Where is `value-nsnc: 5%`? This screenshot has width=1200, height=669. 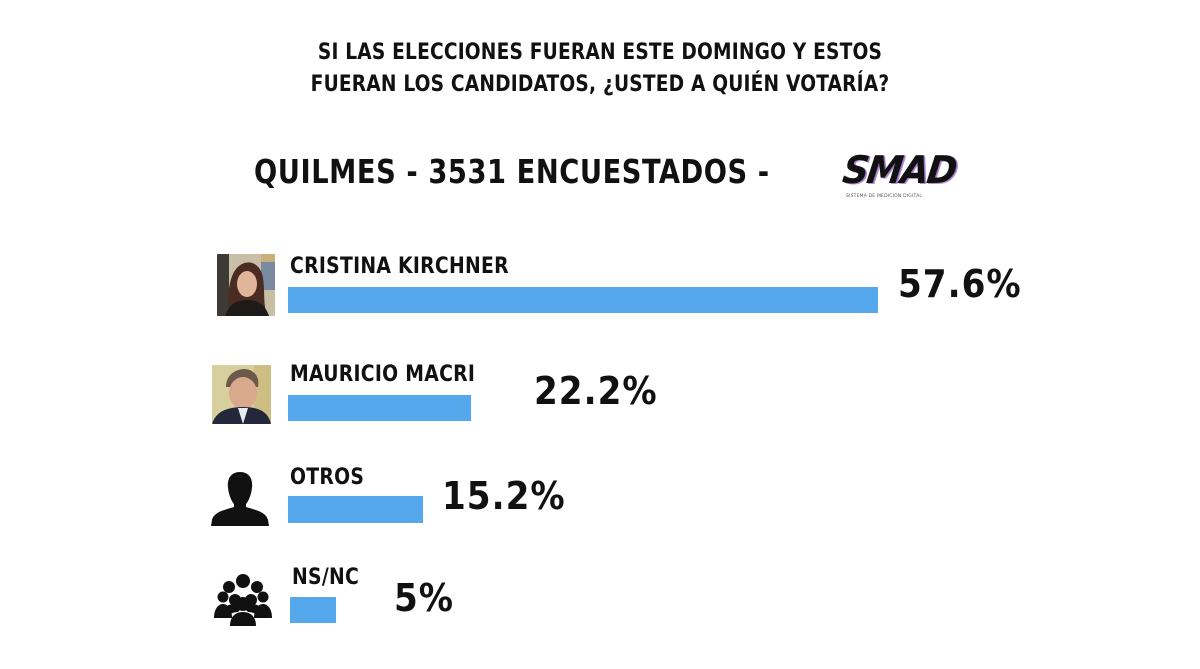 value-nsnc: 5% is located at coordinates (424, 598).